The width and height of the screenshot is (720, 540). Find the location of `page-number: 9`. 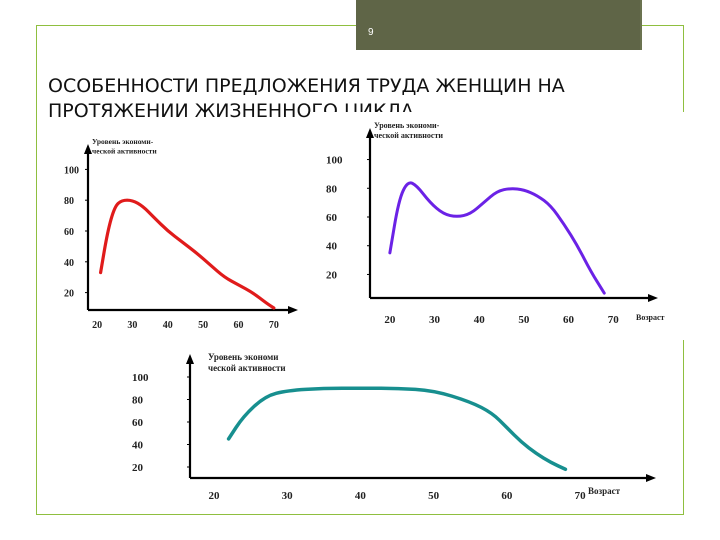

page-number: 9 is located at coordinates (371, 32).